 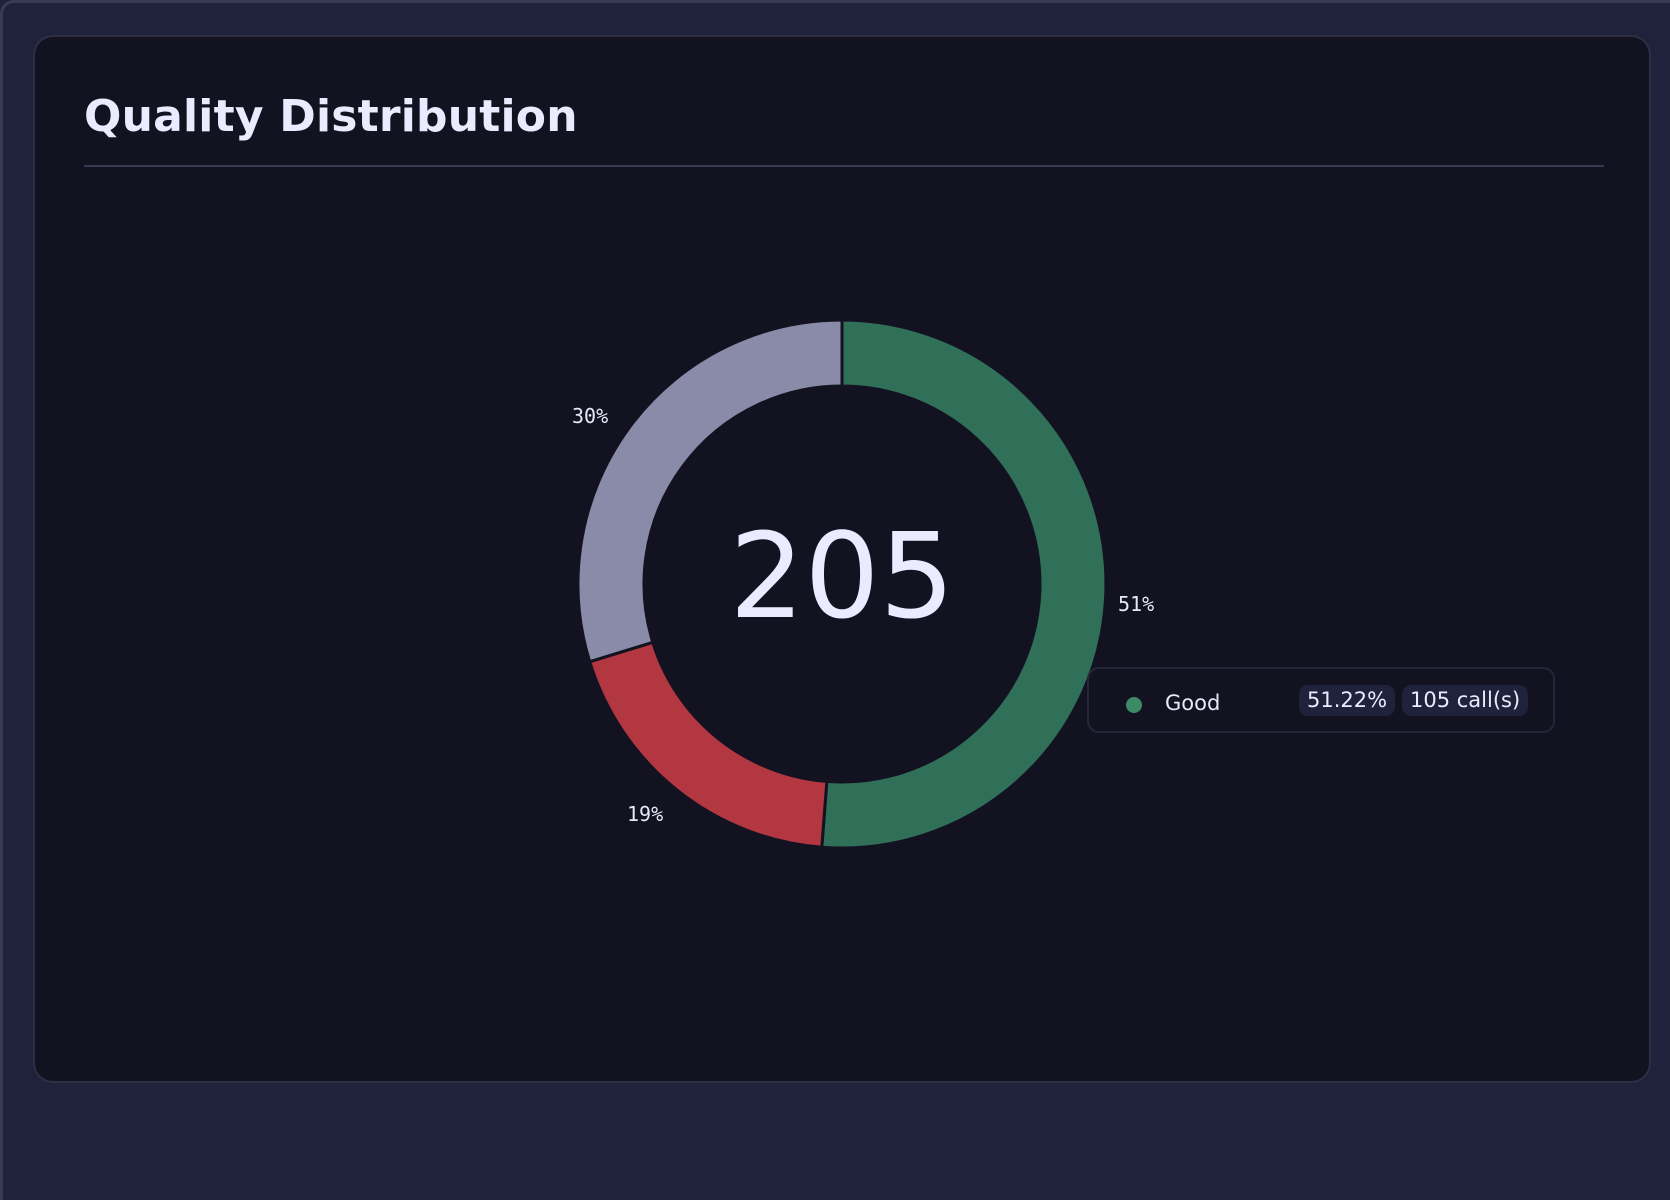 I want to click on donut-slice-neutral, so click(x=710, y=491).